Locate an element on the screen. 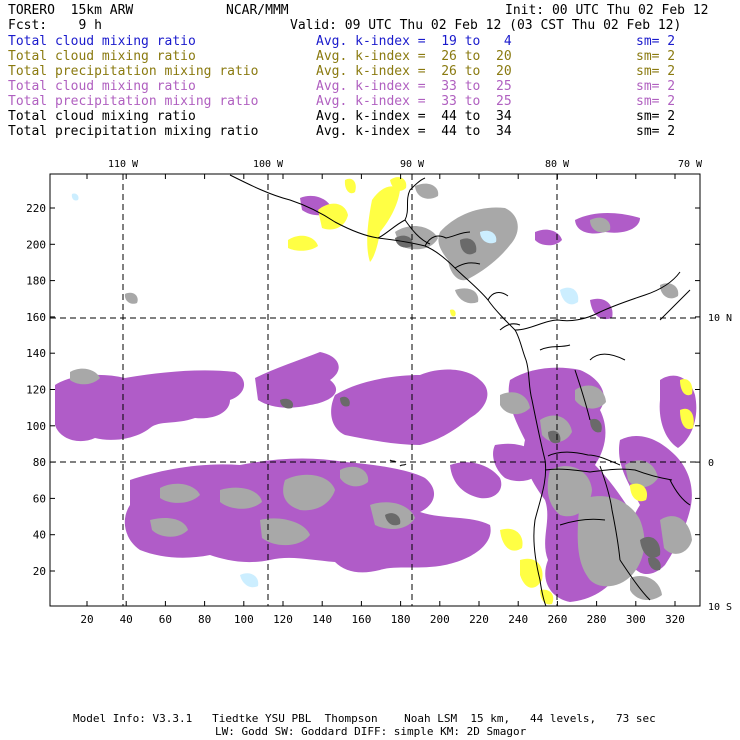 The height and width of the screenshot is (740, 740). header-fcst: Fcst: 9 h is located at coordinates (55, 25).